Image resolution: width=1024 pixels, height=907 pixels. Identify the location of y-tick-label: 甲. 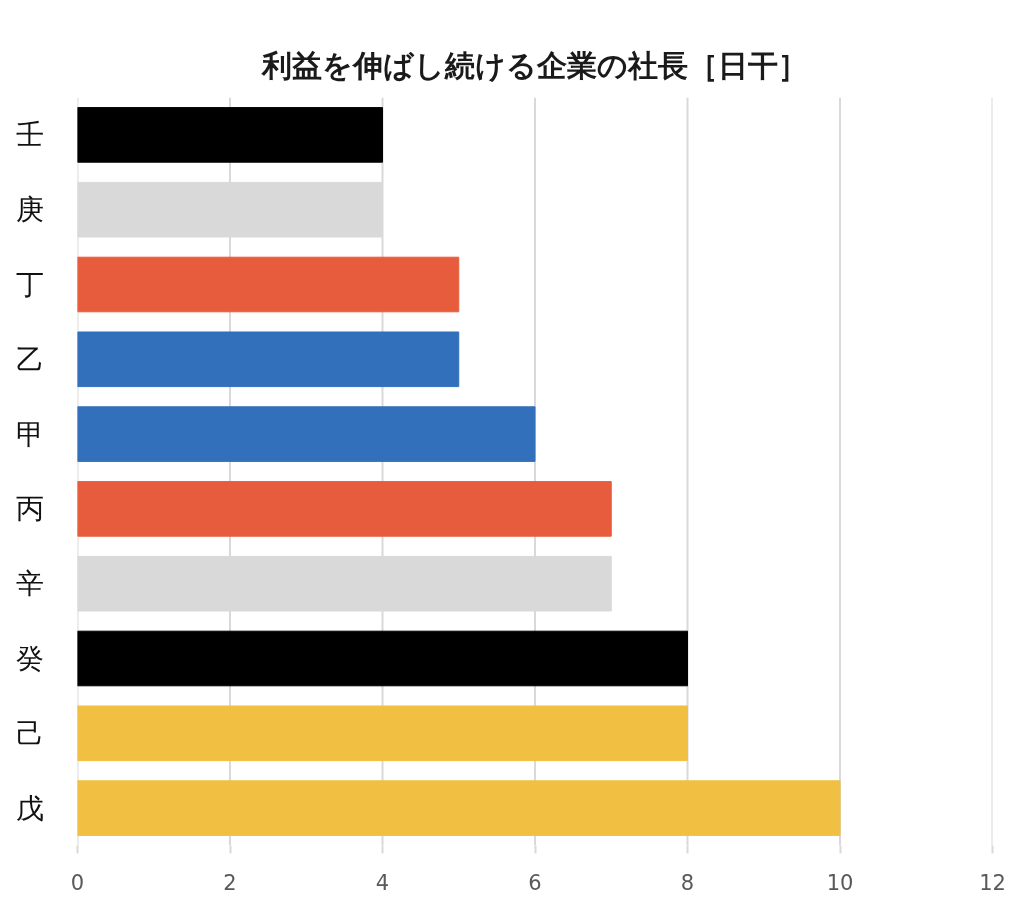
(29, 434).